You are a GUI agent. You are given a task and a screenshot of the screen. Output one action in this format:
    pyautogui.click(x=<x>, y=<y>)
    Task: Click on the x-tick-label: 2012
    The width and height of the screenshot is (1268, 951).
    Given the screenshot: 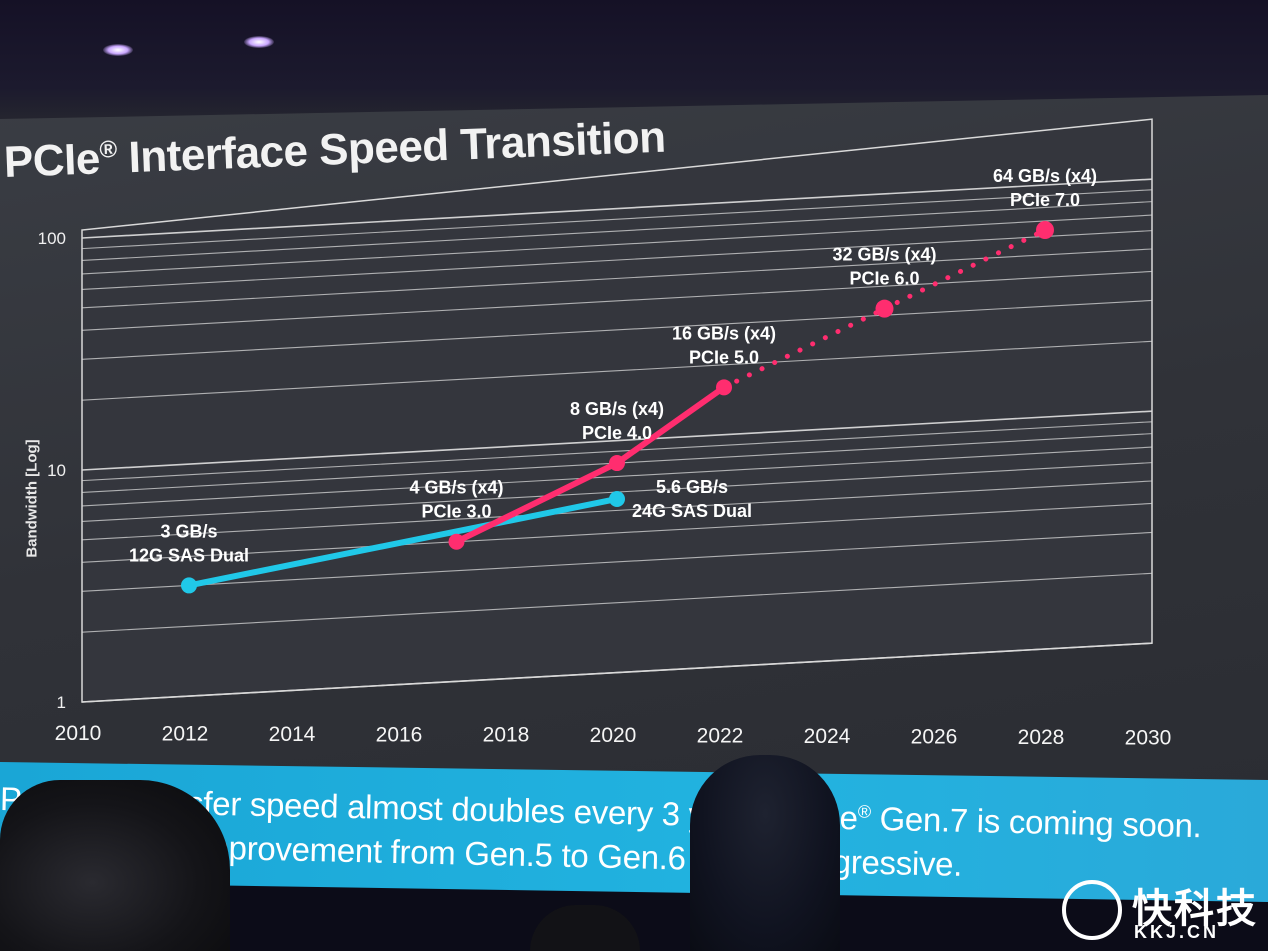 What is the action you would take?
    pyautogui.click(x=185, y=733)
    